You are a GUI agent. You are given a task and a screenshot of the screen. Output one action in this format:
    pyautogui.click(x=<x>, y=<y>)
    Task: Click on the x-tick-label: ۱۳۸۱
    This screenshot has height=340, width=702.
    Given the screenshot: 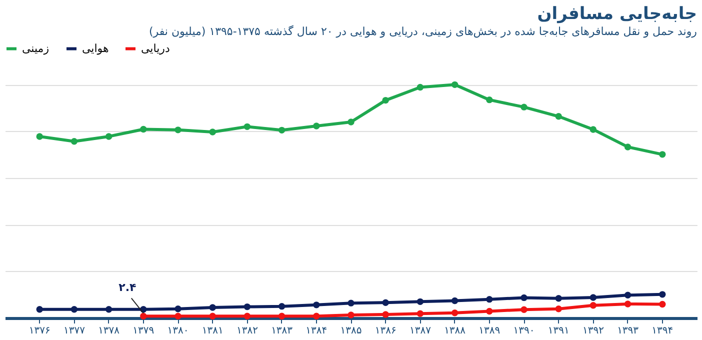 What is the action you would take?
    pyautogui.click(x=213, y=331)
    